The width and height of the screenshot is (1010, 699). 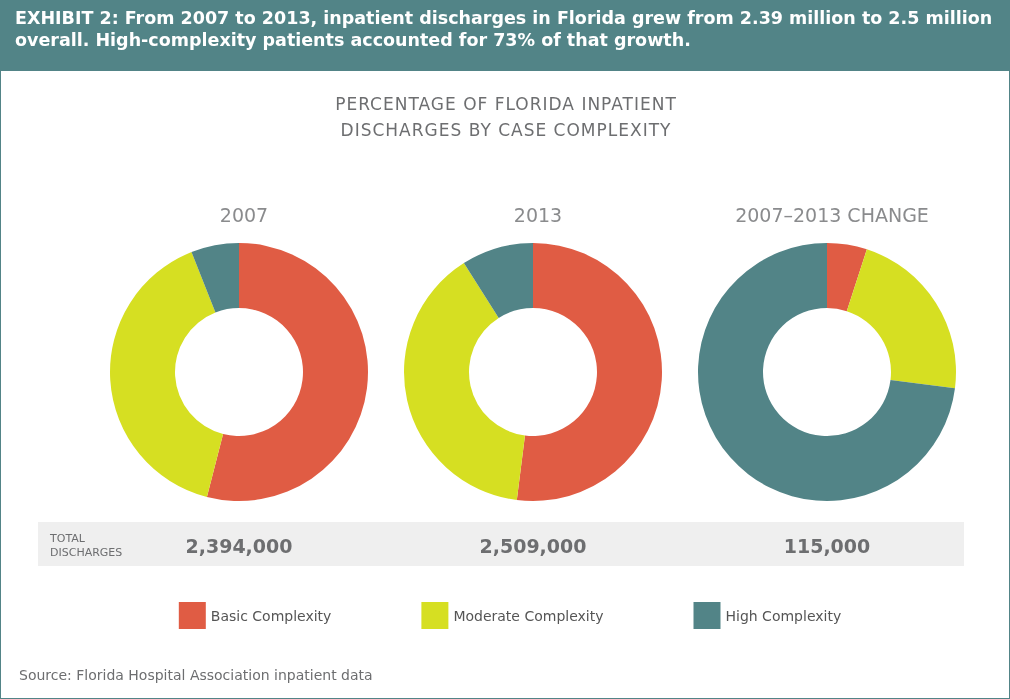 I want to click on chart-title: 2007, so click(x=244, y=214).